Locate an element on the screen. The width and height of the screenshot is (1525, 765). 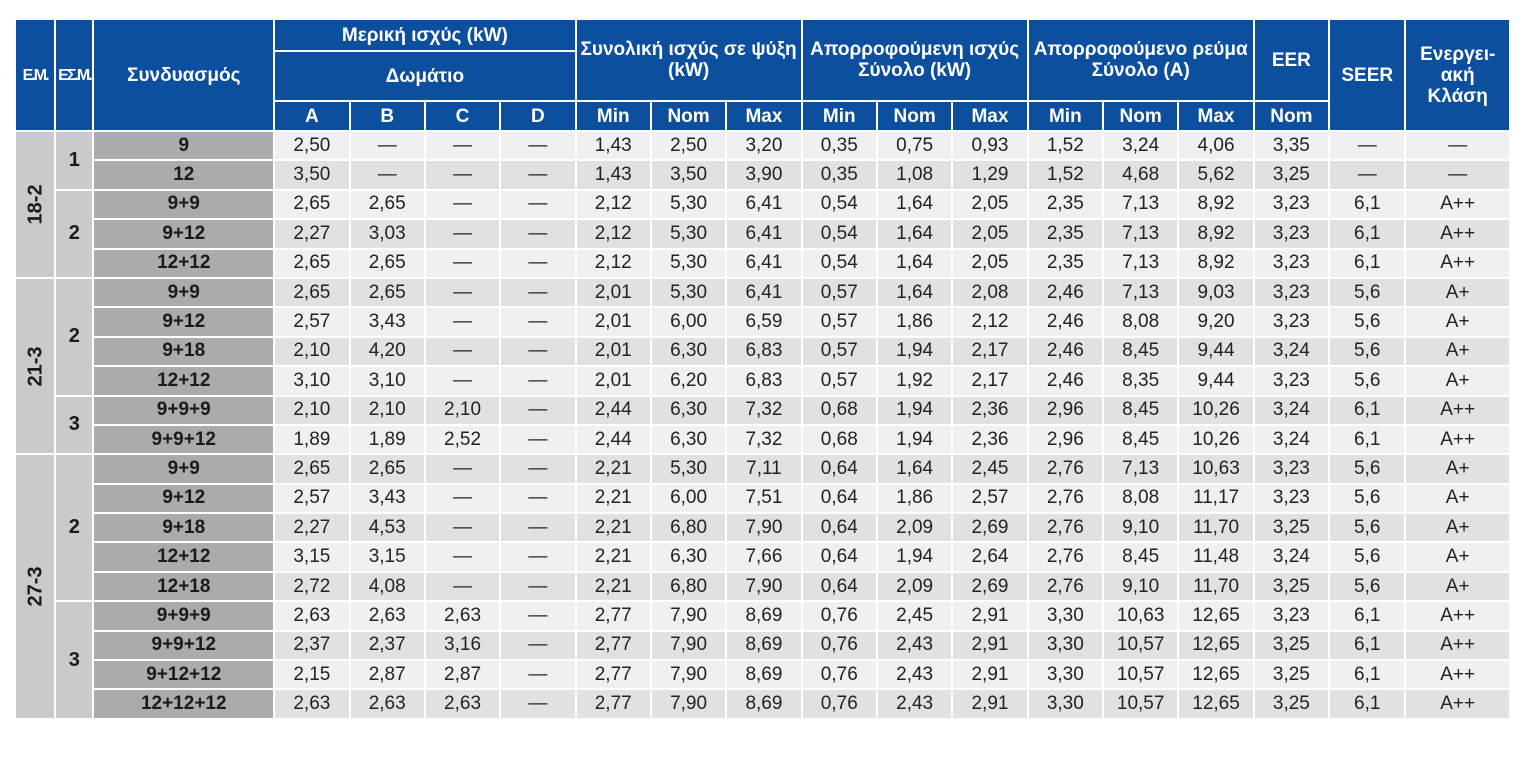
cell-power-nom: 1,08 is located at coordinates (914, 175).